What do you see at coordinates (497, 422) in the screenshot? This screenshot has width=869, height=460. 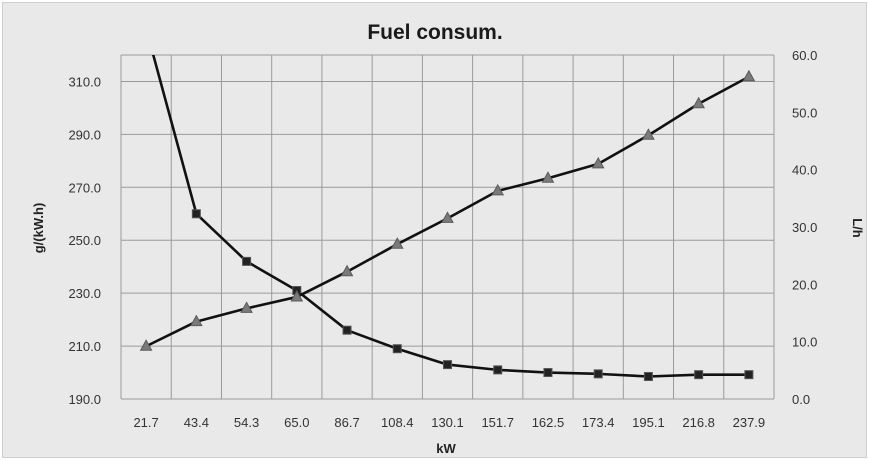 I see `x-tick-label: 151.7` at bounding box center [497, 422].